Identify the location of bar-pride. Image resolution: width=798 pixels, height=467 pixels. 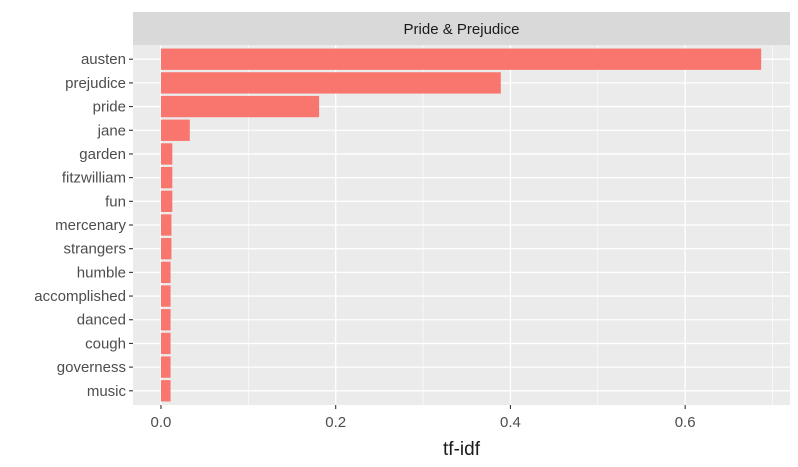
(240, 106).